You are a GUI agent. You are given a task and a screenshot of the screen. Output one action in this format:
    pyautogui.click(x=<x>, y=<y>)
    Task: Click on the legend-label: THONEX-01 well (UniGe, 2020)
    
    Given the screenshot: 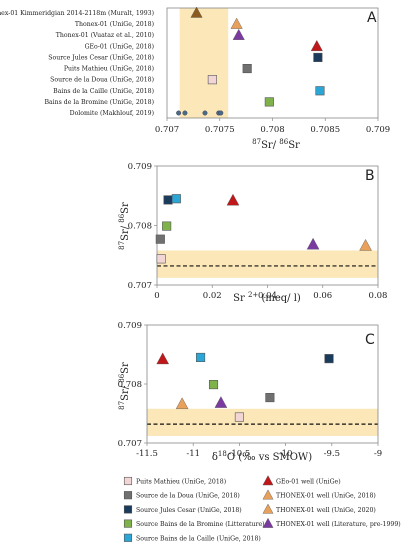 What is the action you would take?
    pyautogui.click(x=326, y=510)
    